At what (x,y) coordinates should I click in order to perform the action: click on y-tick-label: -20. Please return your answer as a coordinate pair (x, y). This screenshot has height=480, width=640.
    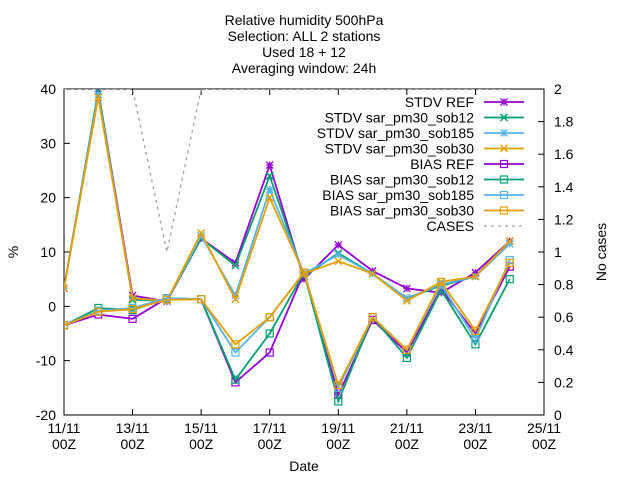
    Looking at the image, I should click on (46, 415).